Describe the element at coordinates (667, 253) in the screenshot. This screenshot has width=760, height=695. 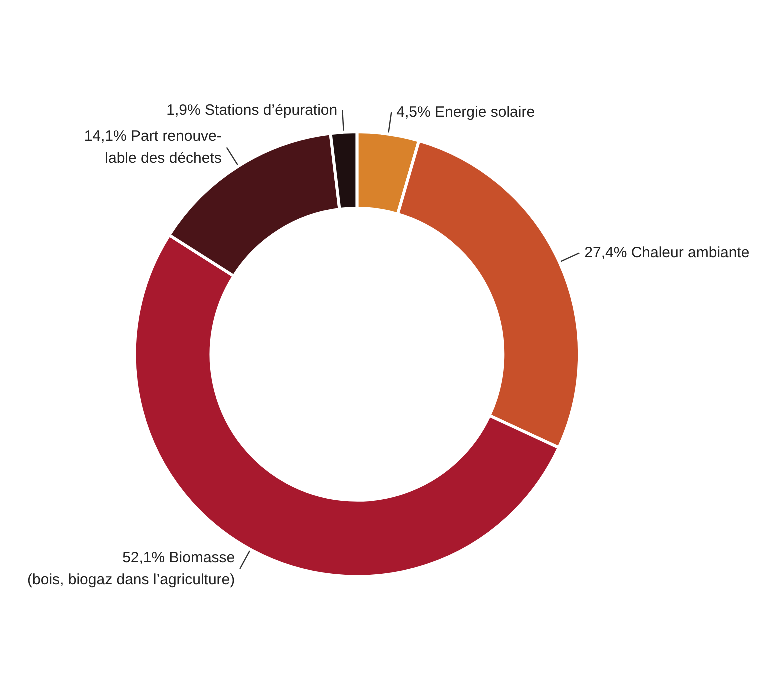
I see `slice-label: 27,4% Chaleur ambiante` at that location.